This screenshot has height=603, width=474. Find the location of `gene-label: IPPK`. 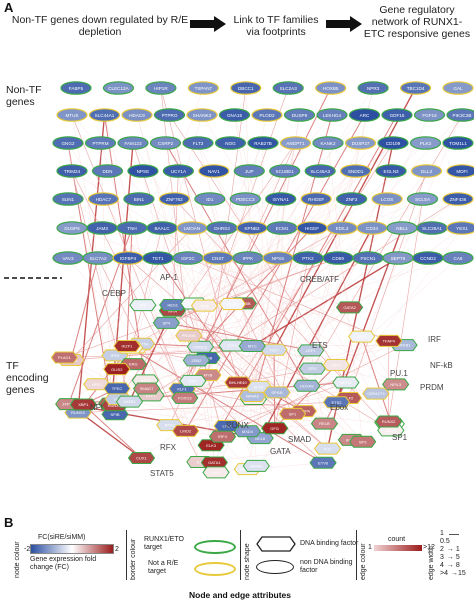

gene-label: IPPK is located at coordinates (248, 258).